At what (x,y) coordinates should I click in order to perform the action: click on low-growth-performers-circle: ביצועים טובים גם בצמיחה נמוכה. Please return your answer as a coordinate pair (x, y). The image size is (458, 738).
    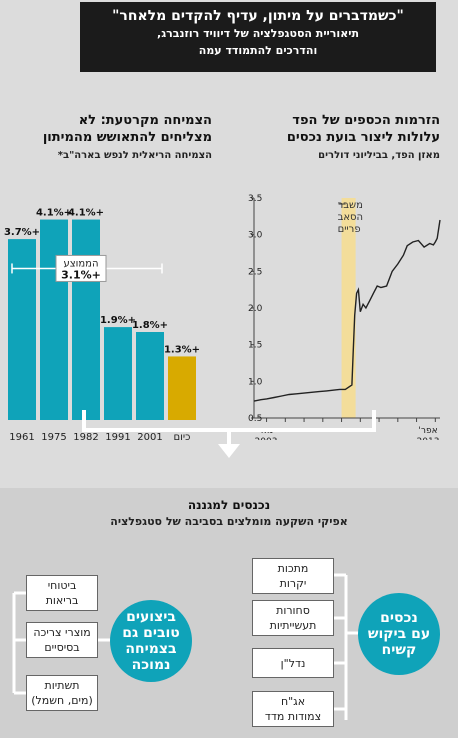
    Looking at the image, I should click on (151, 641).